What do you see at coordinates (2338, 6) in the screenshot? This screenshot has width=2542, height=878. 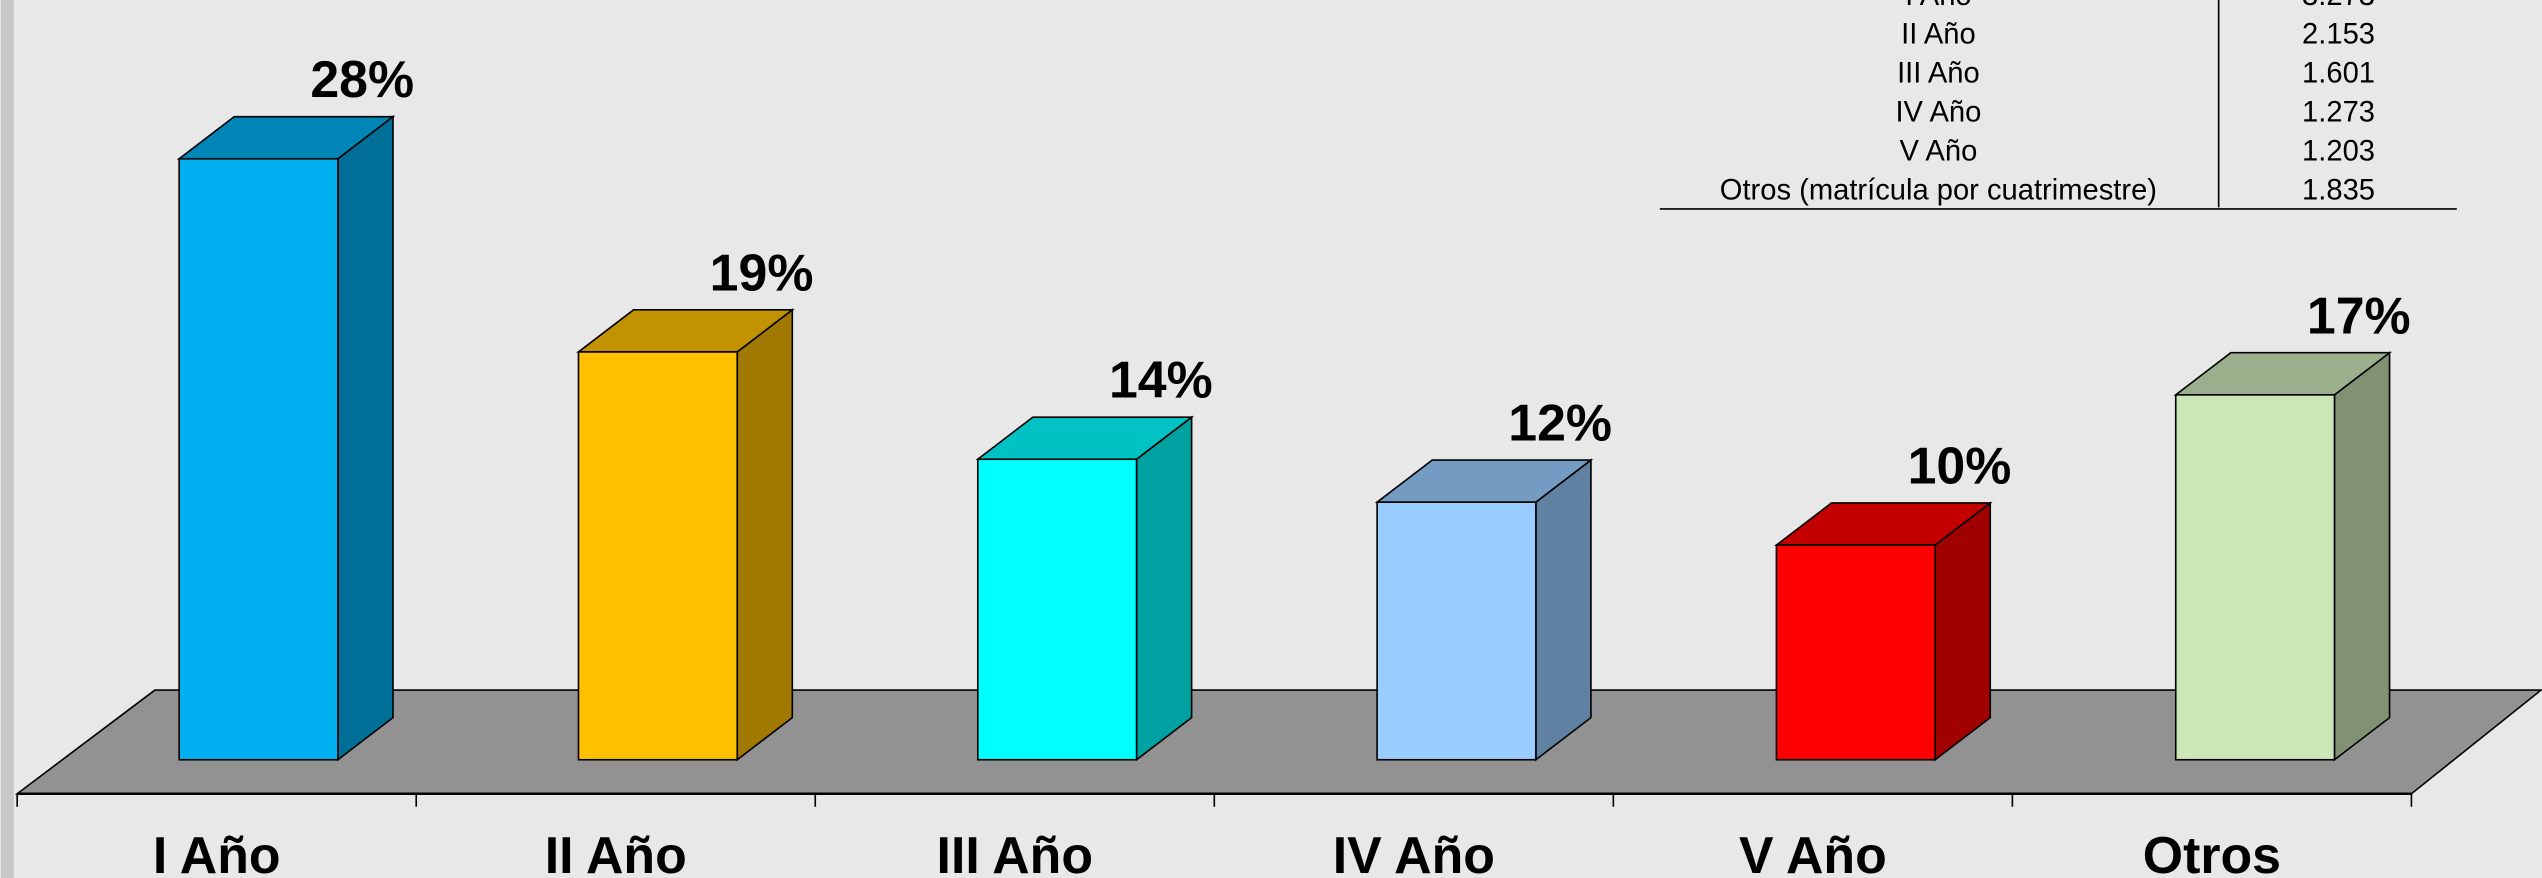 I see `table-value: 3.273` at bounding box center [2338, 6].